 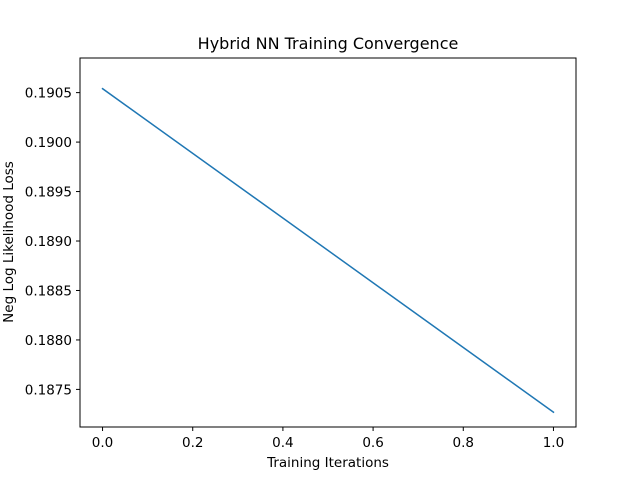 What do you see at coordinates (328, 439) in the screenshot?
I see `x-axis-ticks: 0.0 0.2 0.4 0.6 0.8 1.0` at bounding box center [328, 439].